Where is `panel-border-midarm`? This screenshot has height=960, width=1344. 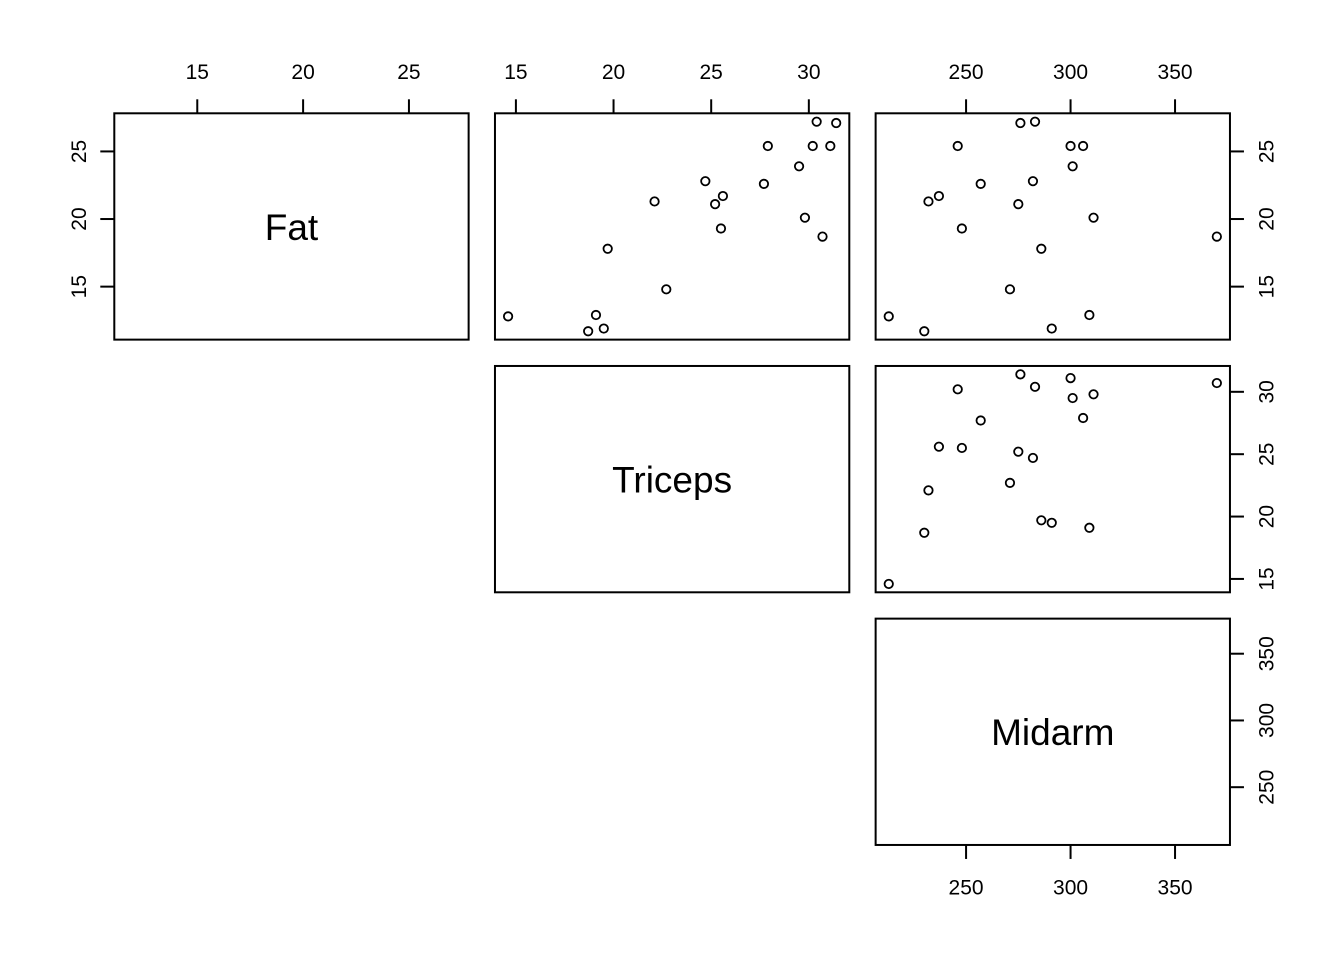
panel-border-midarm is located at coordinates (1052, 731).